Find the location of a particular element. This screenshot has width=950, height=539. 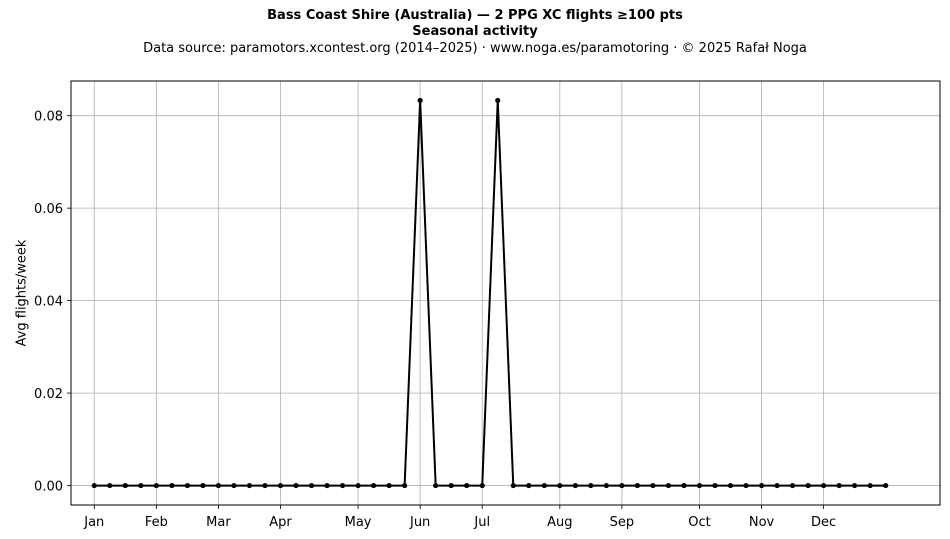

x-tick-label: Jul is located at coordinates (481, 522).